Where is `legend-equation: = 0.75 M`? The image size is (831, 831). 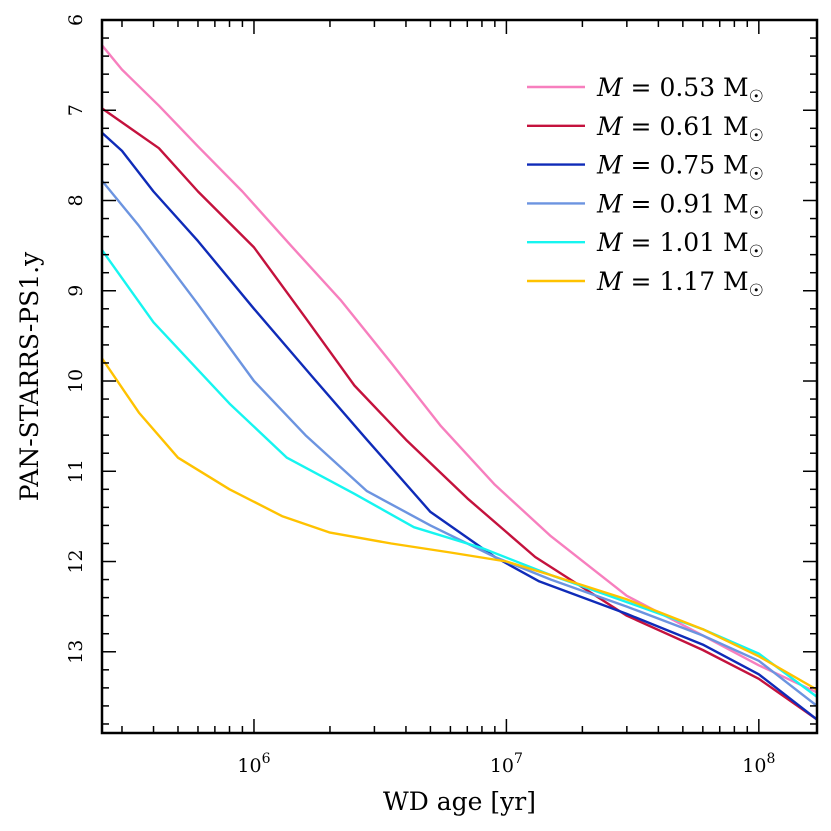
legend-equation: = 0.75 M is located at coordinates (686, 165).